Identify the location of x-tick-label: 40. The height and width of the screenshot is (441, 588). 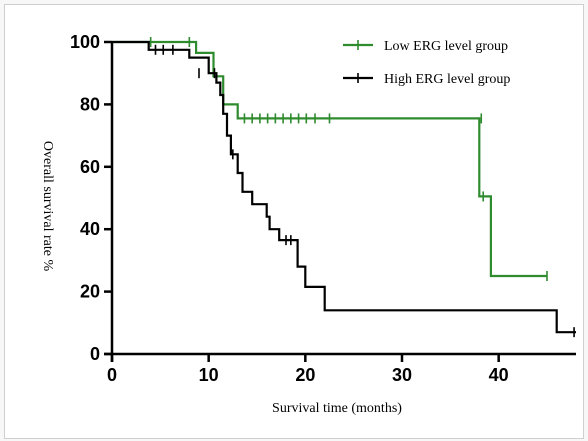
(499, 375).